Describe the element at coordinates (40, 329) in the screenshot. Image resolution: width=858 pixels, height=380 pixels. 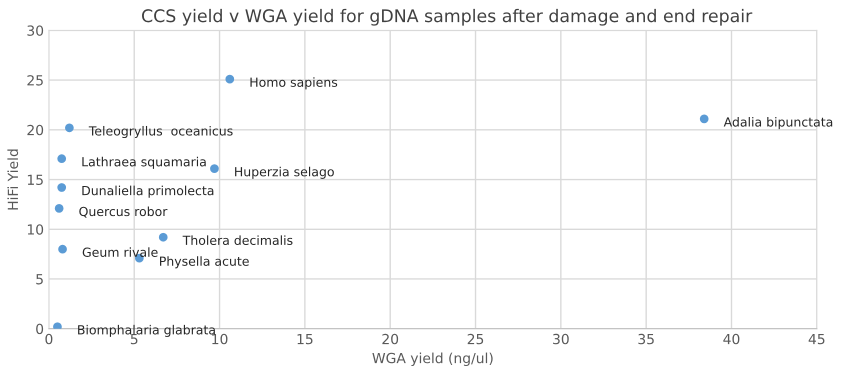
I see `y-tick-label: 0` at that location.